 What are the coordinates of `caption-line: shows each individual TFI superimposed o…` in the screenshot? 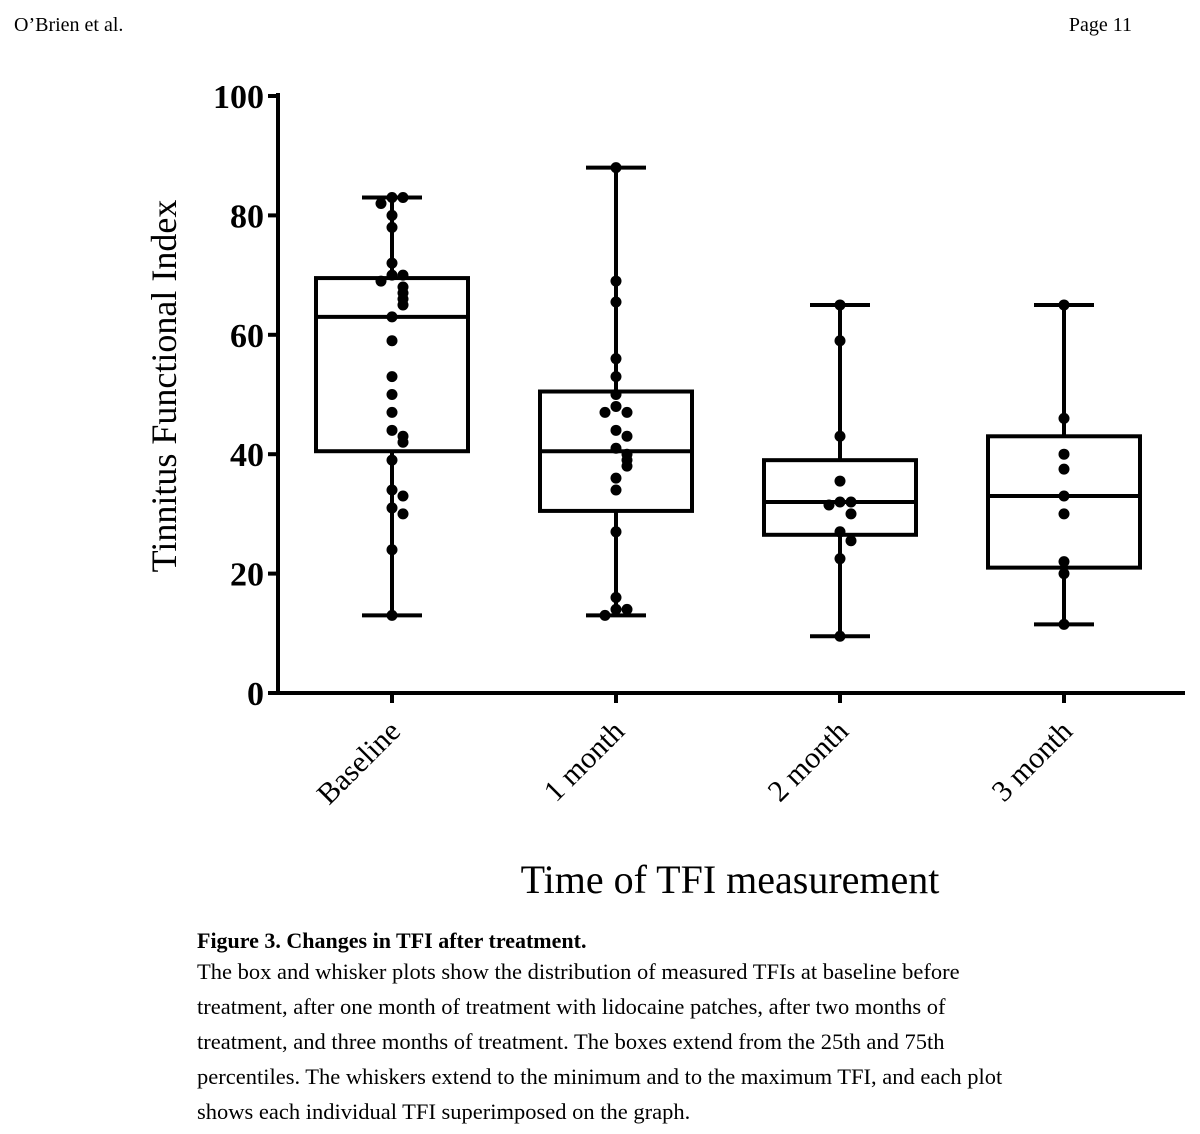 It's located at (444, 1111).